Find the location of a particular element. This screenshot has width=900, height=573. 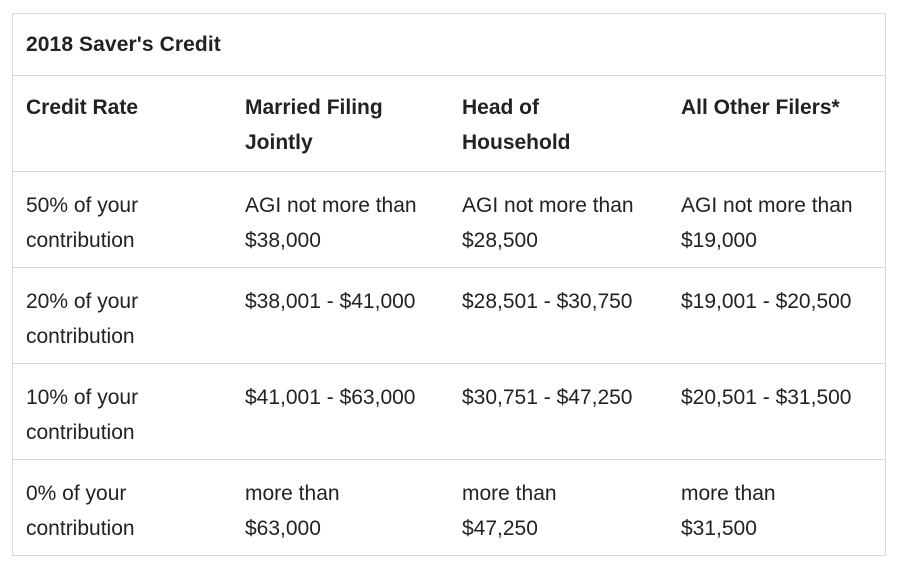

married-line-1: $41,001 - $63,000 is located at coordinates (330, 397).